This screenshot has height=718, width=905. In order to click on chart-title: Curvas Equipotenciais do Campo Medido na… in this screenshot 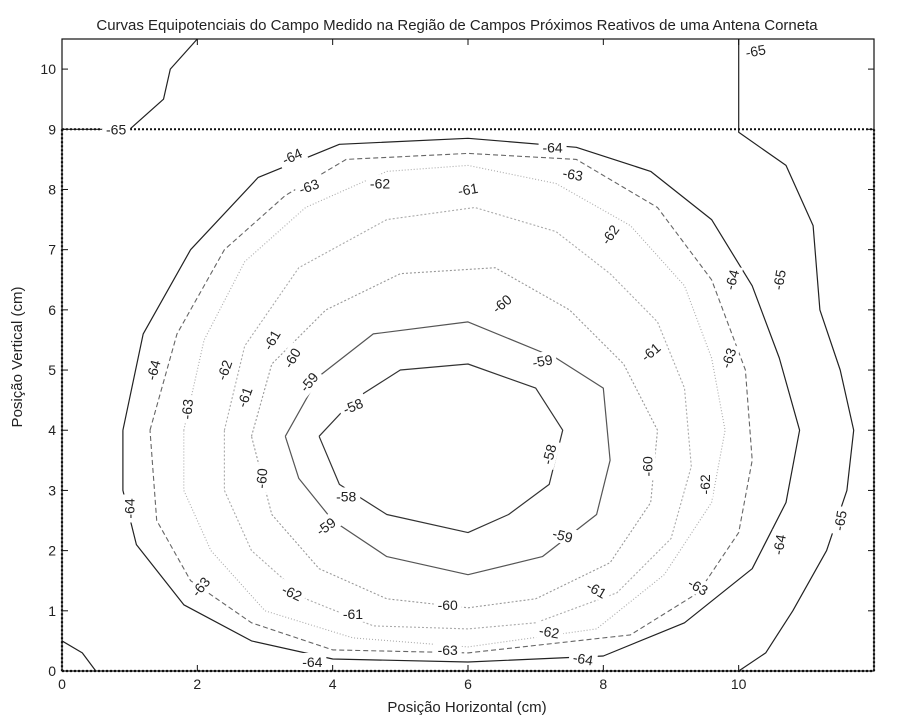, I will do `click(457, 25)`.